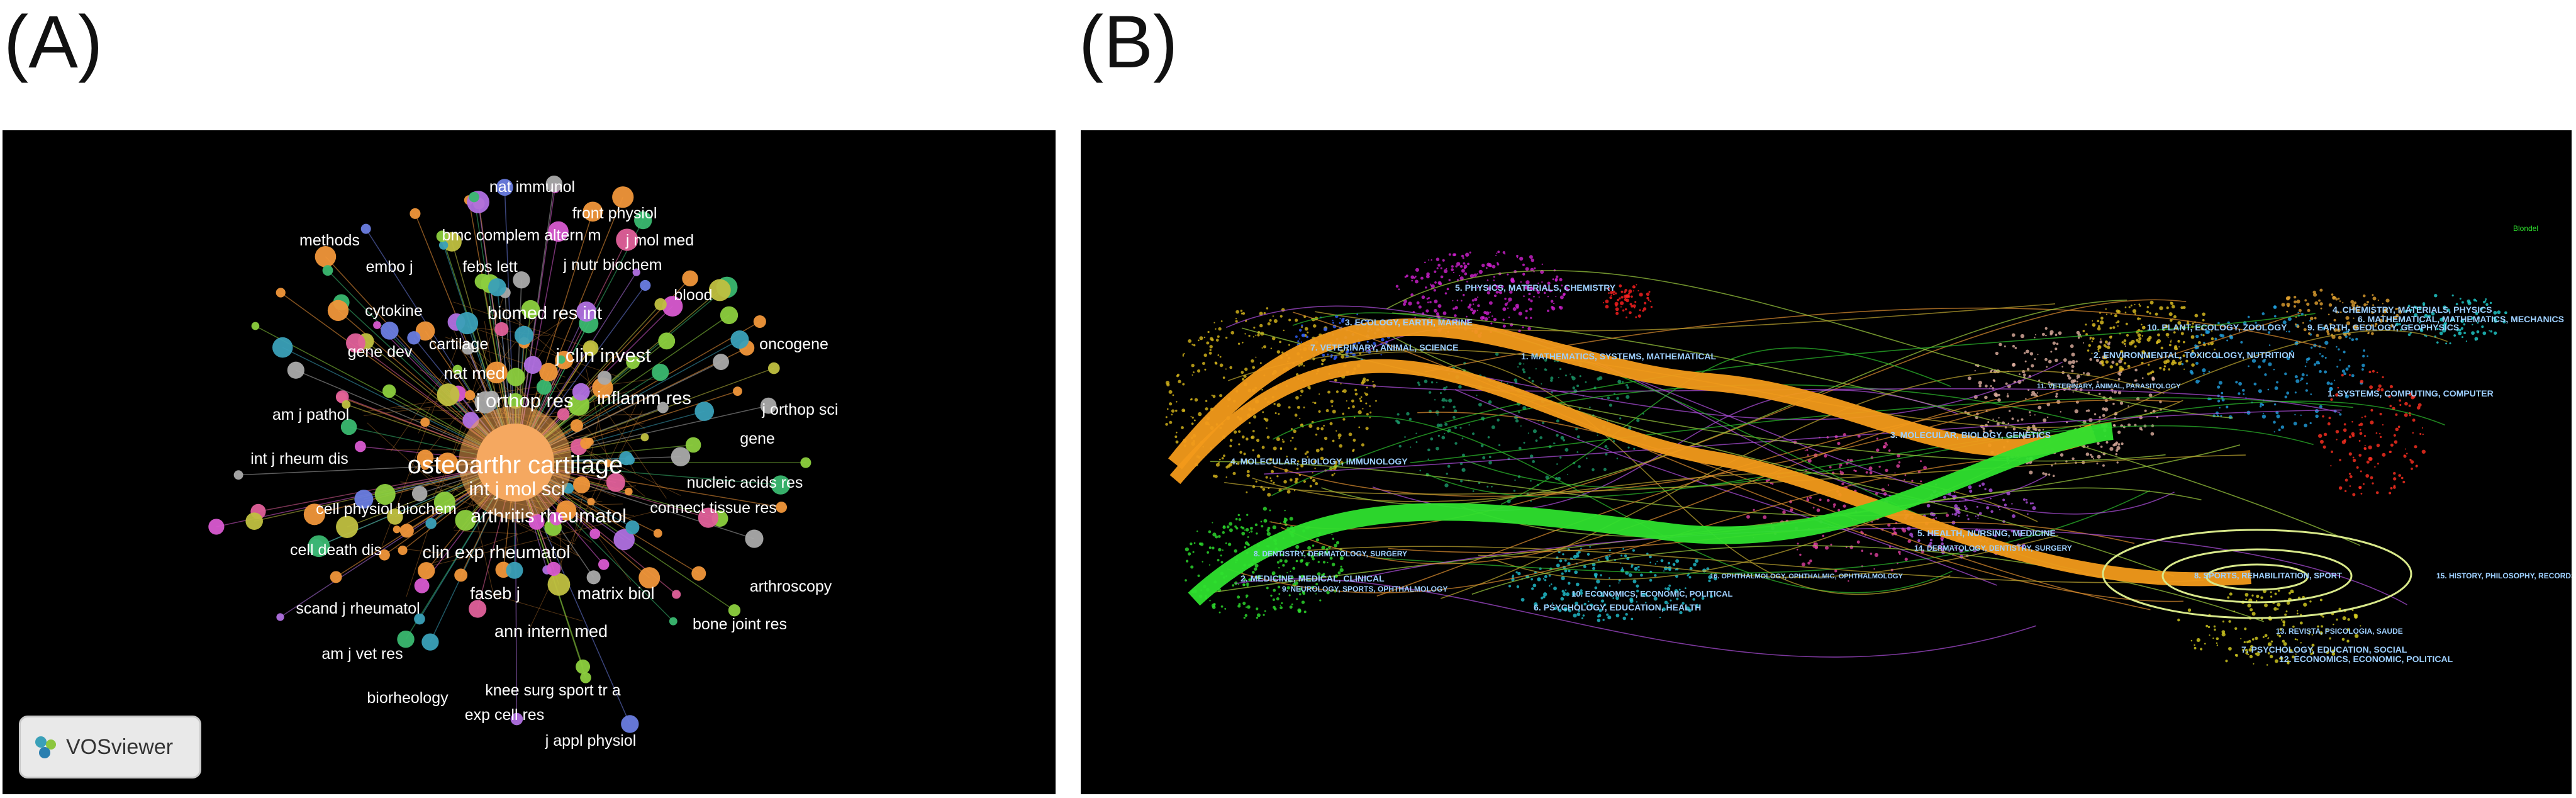  Describe the element at coordinates (1409, 322) in the screenshot. I see `cluster-label: 3. ECOLOGY, EARTH, MARINE` at that location.